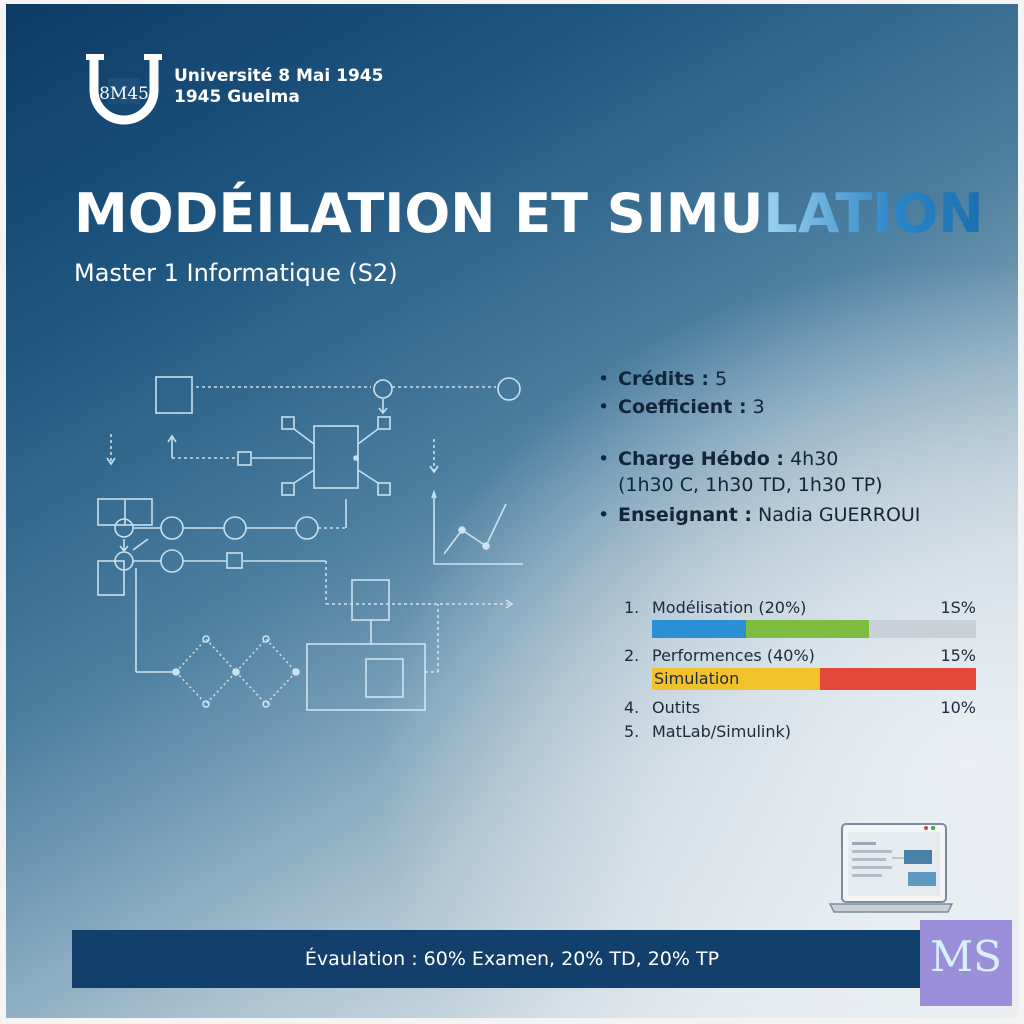 The height and width of the screenshot is (1024, 1024). What do you see at coordinates (663, 379) in the screenshot?
I see `credits-label: Crédits :` at bounding box center [663, 379].